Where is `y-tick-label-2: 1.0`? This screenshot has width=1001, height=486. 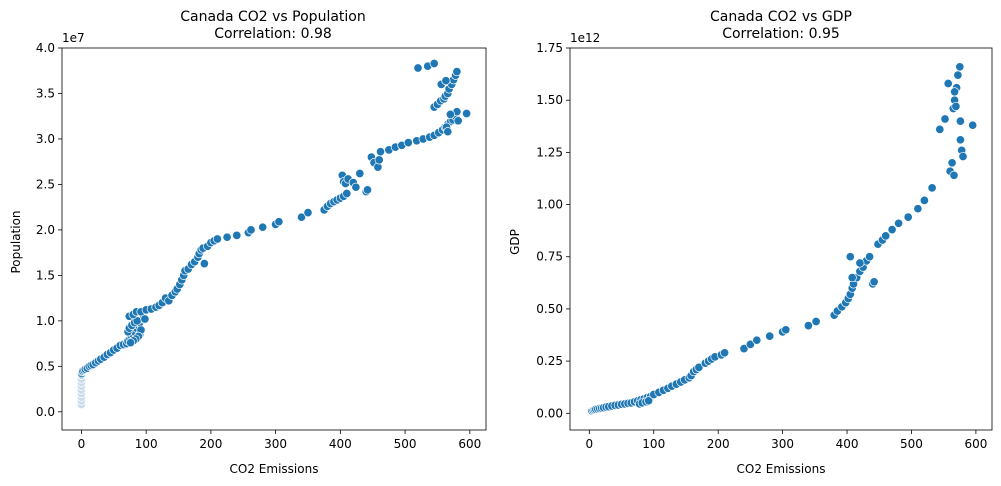
y-tick-label-2: 1.0 is located at coordinates (45, 321).